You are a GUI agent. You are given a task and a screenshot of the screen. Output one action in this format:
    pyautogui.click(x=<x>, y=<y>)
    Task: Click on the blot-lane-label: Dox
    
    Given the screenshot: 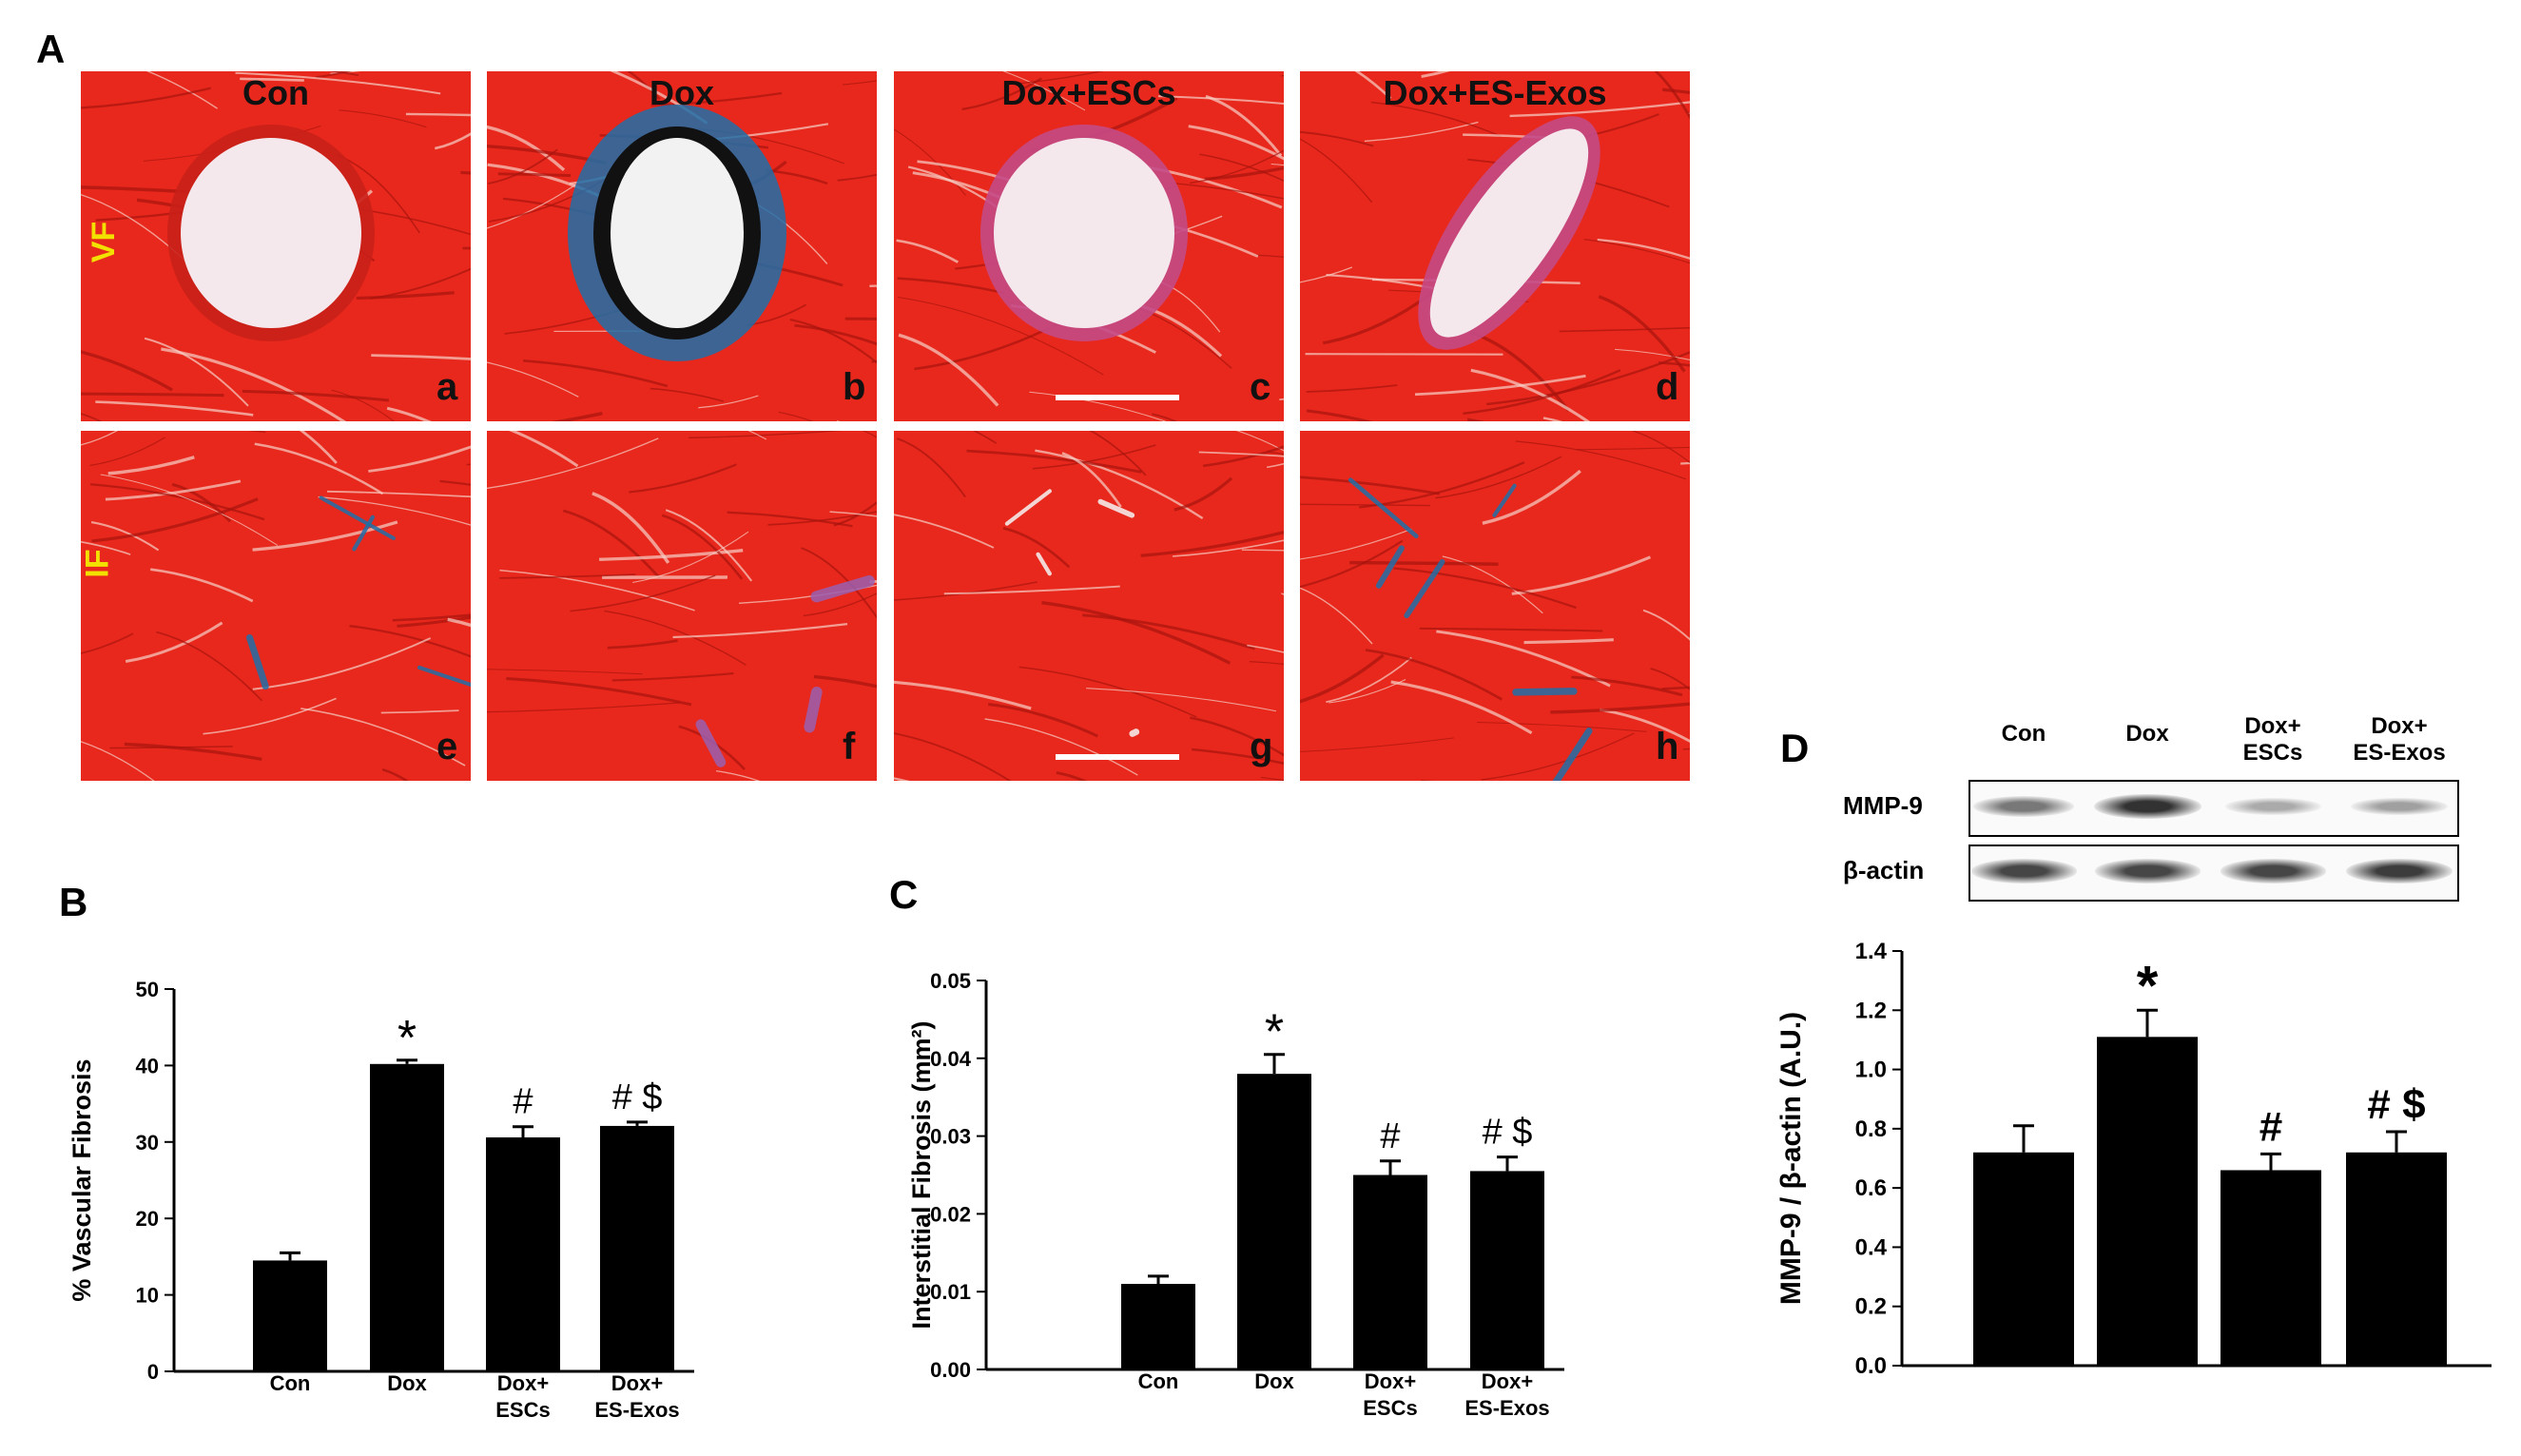 What is the action you would take?
    pyautogui.click(x=2147, y=734)
    